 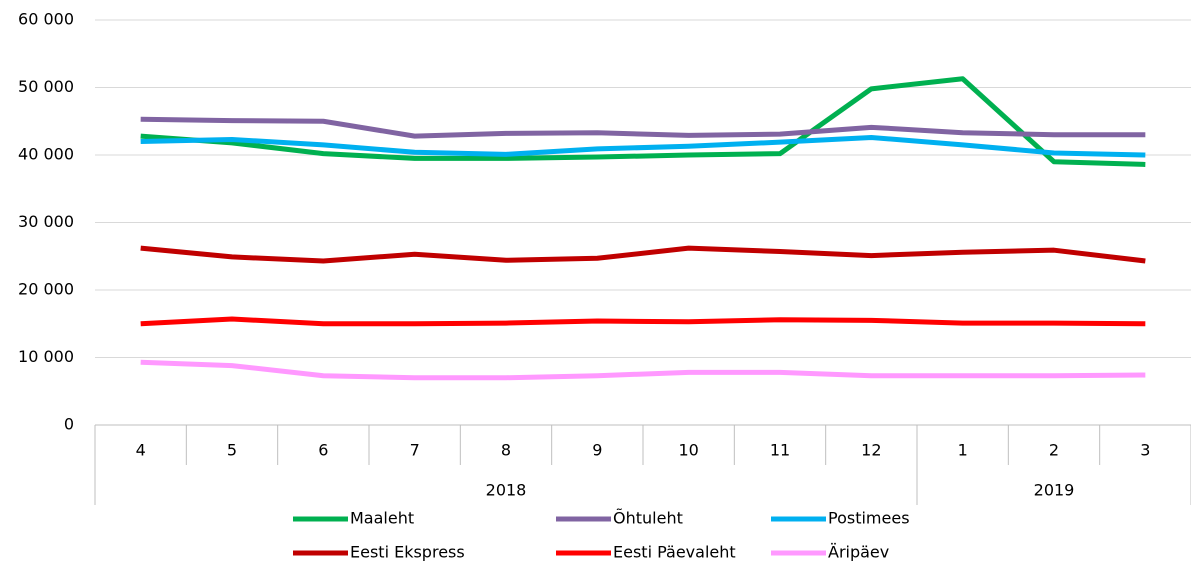 I want to click on x-group-label: 2019, so click(x=1054, y=490).